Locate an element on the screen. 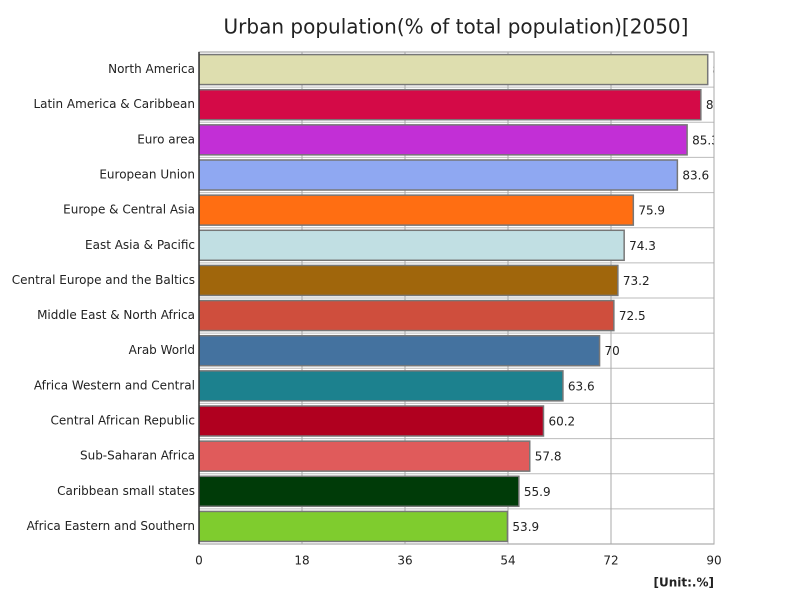 Image resolution: width=800 pixels, height=600 pixels. y-tick-label: Sub-Saharan Africa is located at coordinates (137, 456).